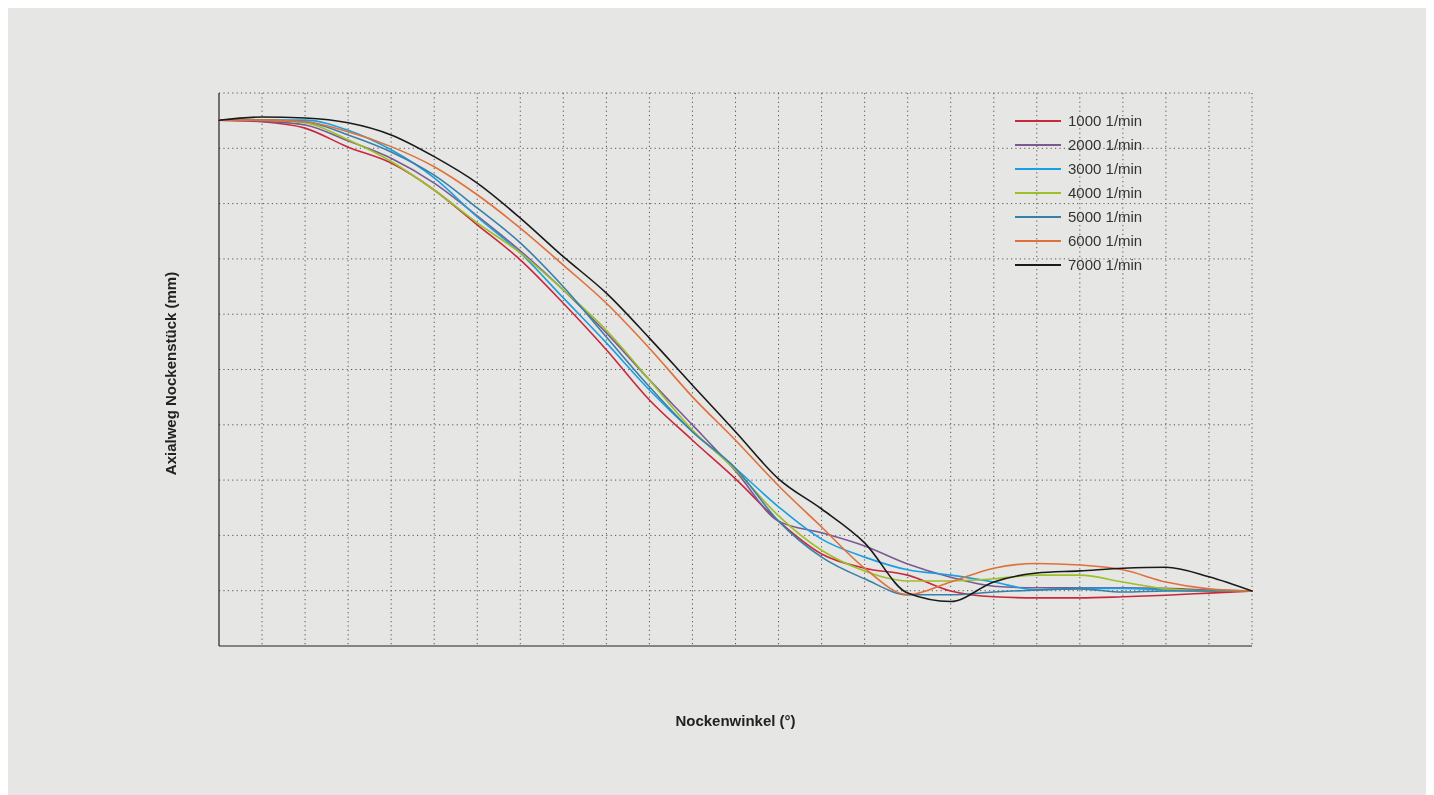 This screenshot has height=795, width=1434. I want to click on legend-label: 7000 1/min, so click(1105, 264).